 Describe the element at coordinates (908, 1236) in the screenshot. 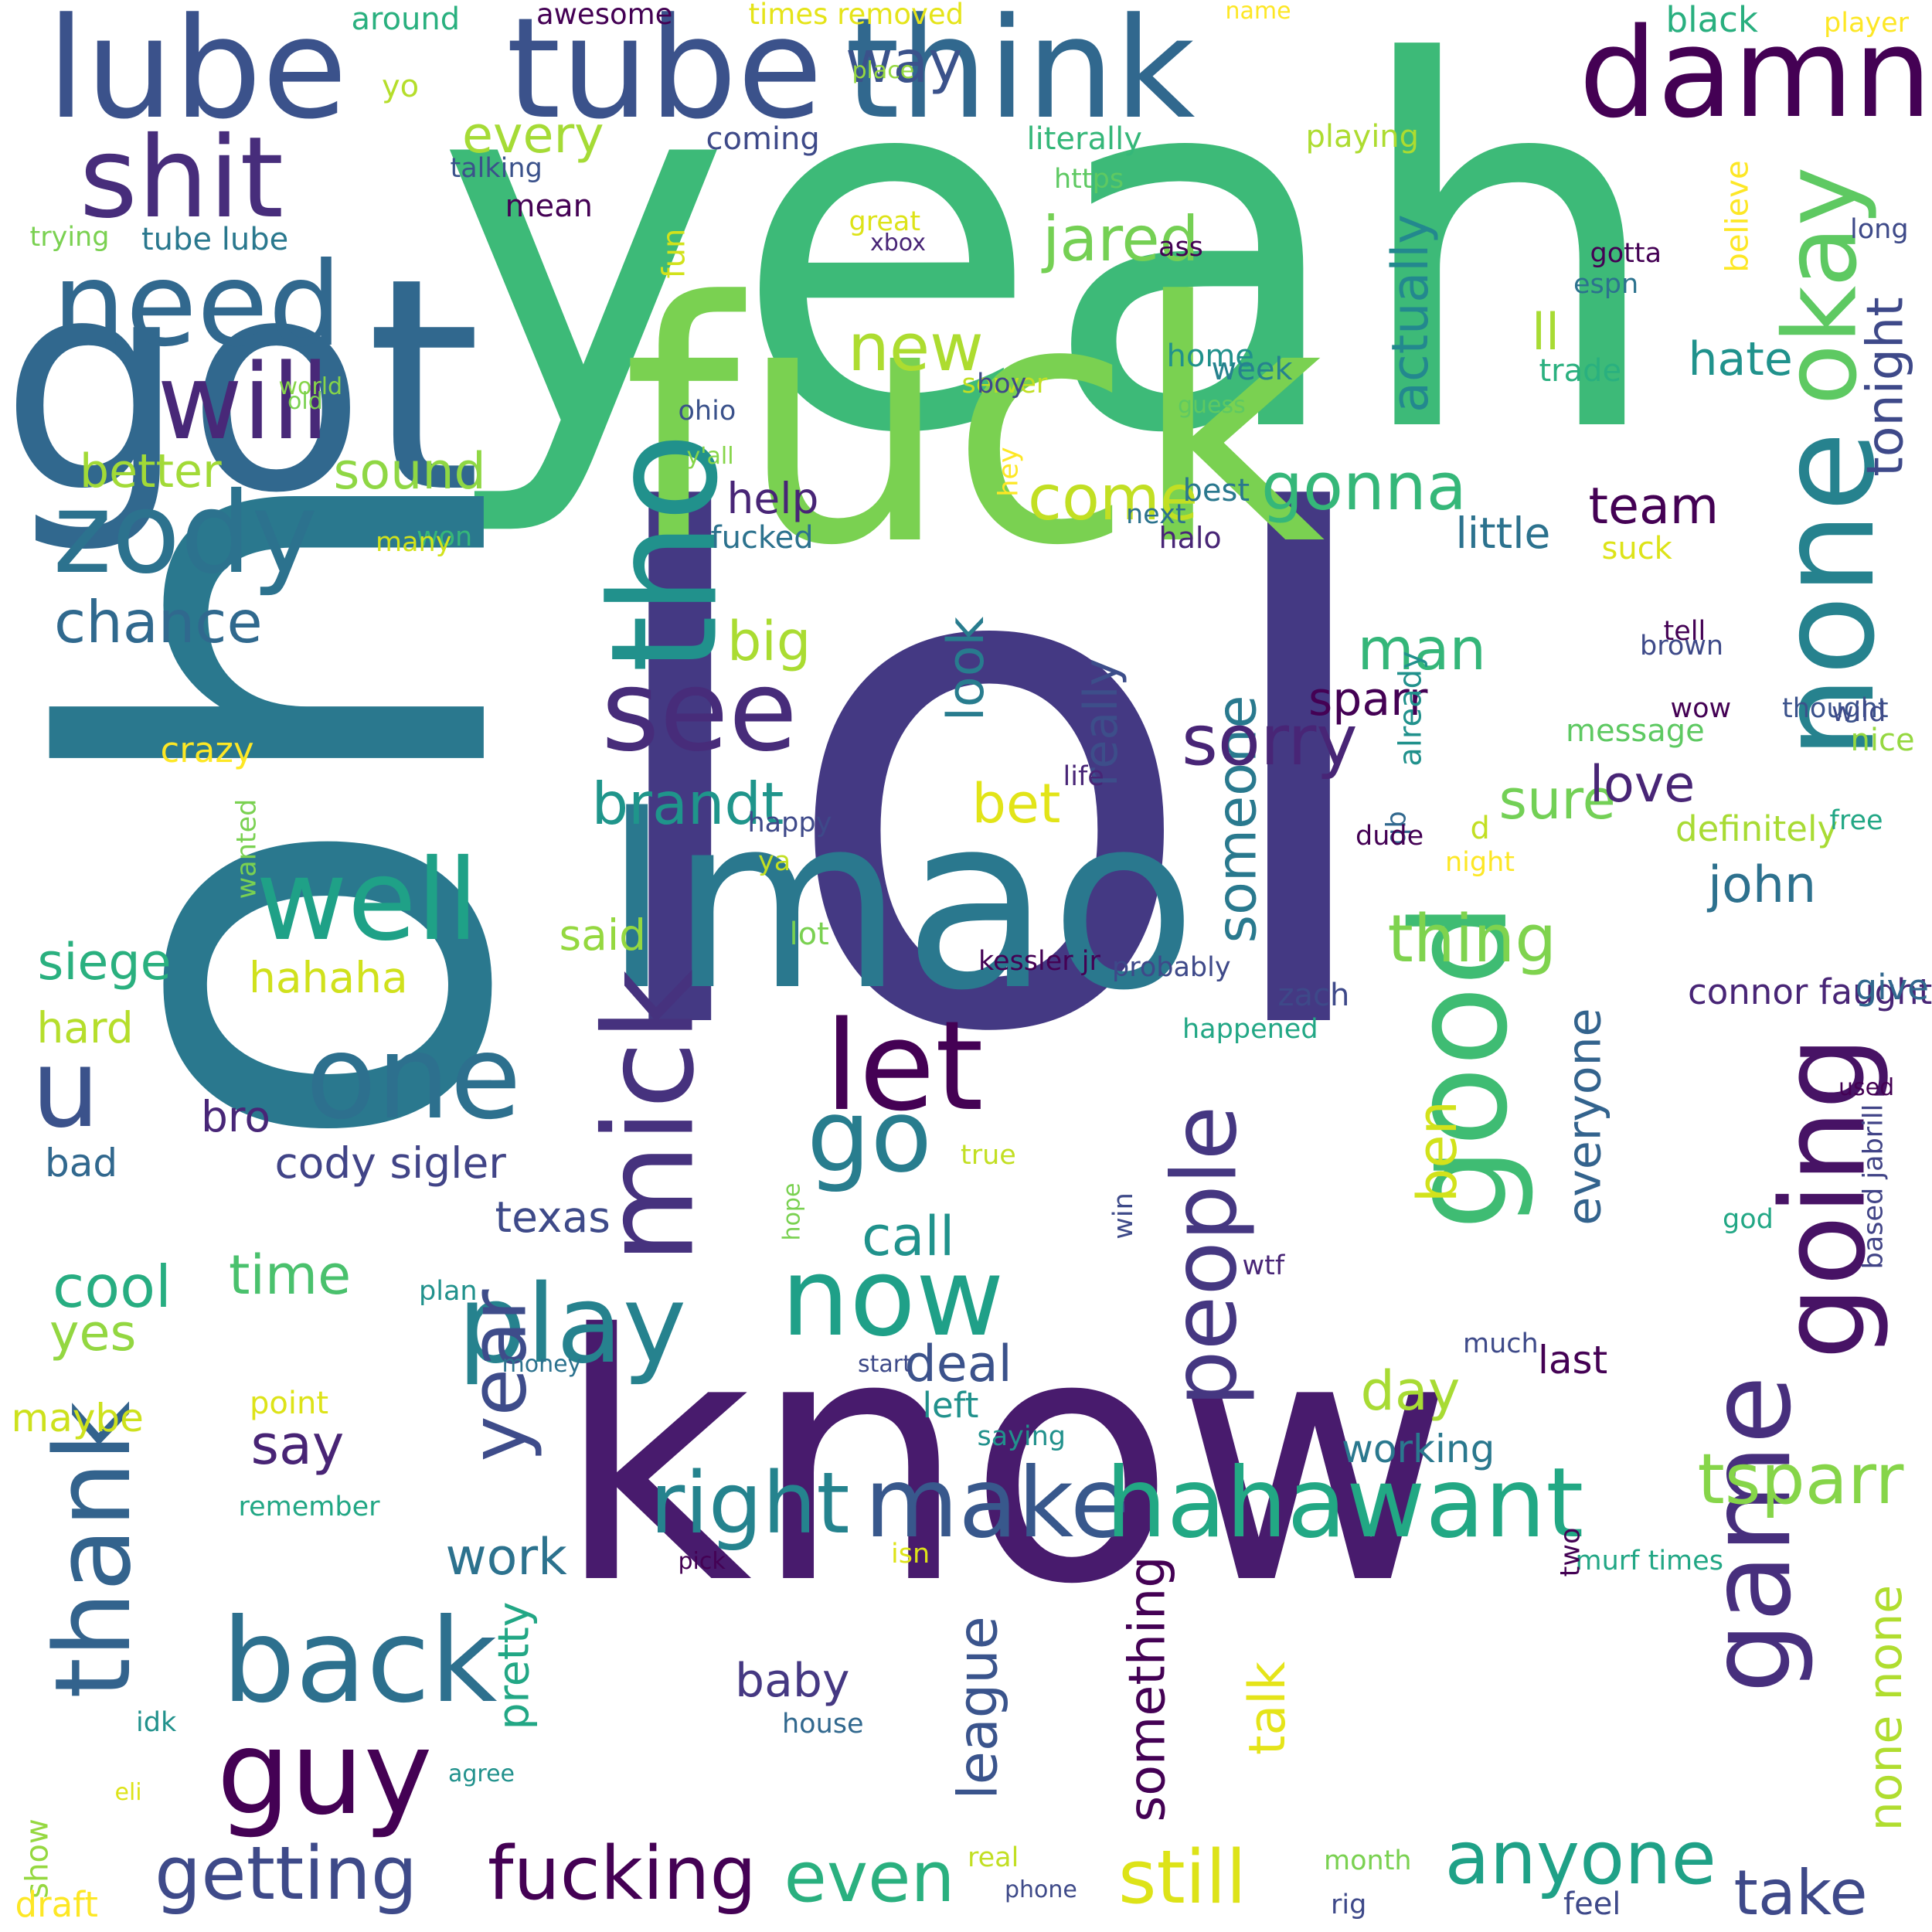

I see `word-call: call` at that location.